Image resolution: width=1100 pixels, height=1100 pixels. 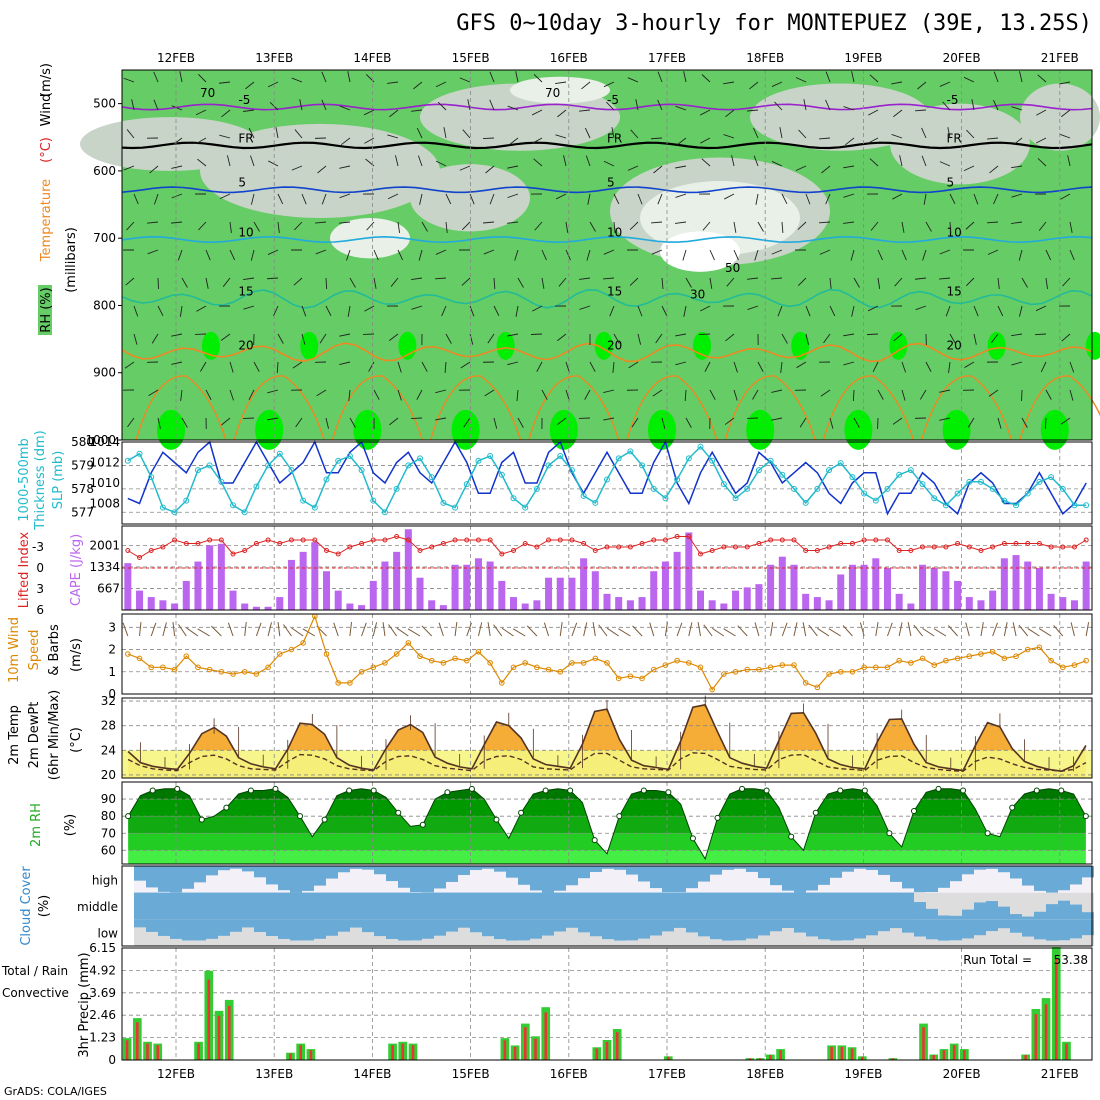 I want to click on rh-saturated-area, so click(x=702, y=345).